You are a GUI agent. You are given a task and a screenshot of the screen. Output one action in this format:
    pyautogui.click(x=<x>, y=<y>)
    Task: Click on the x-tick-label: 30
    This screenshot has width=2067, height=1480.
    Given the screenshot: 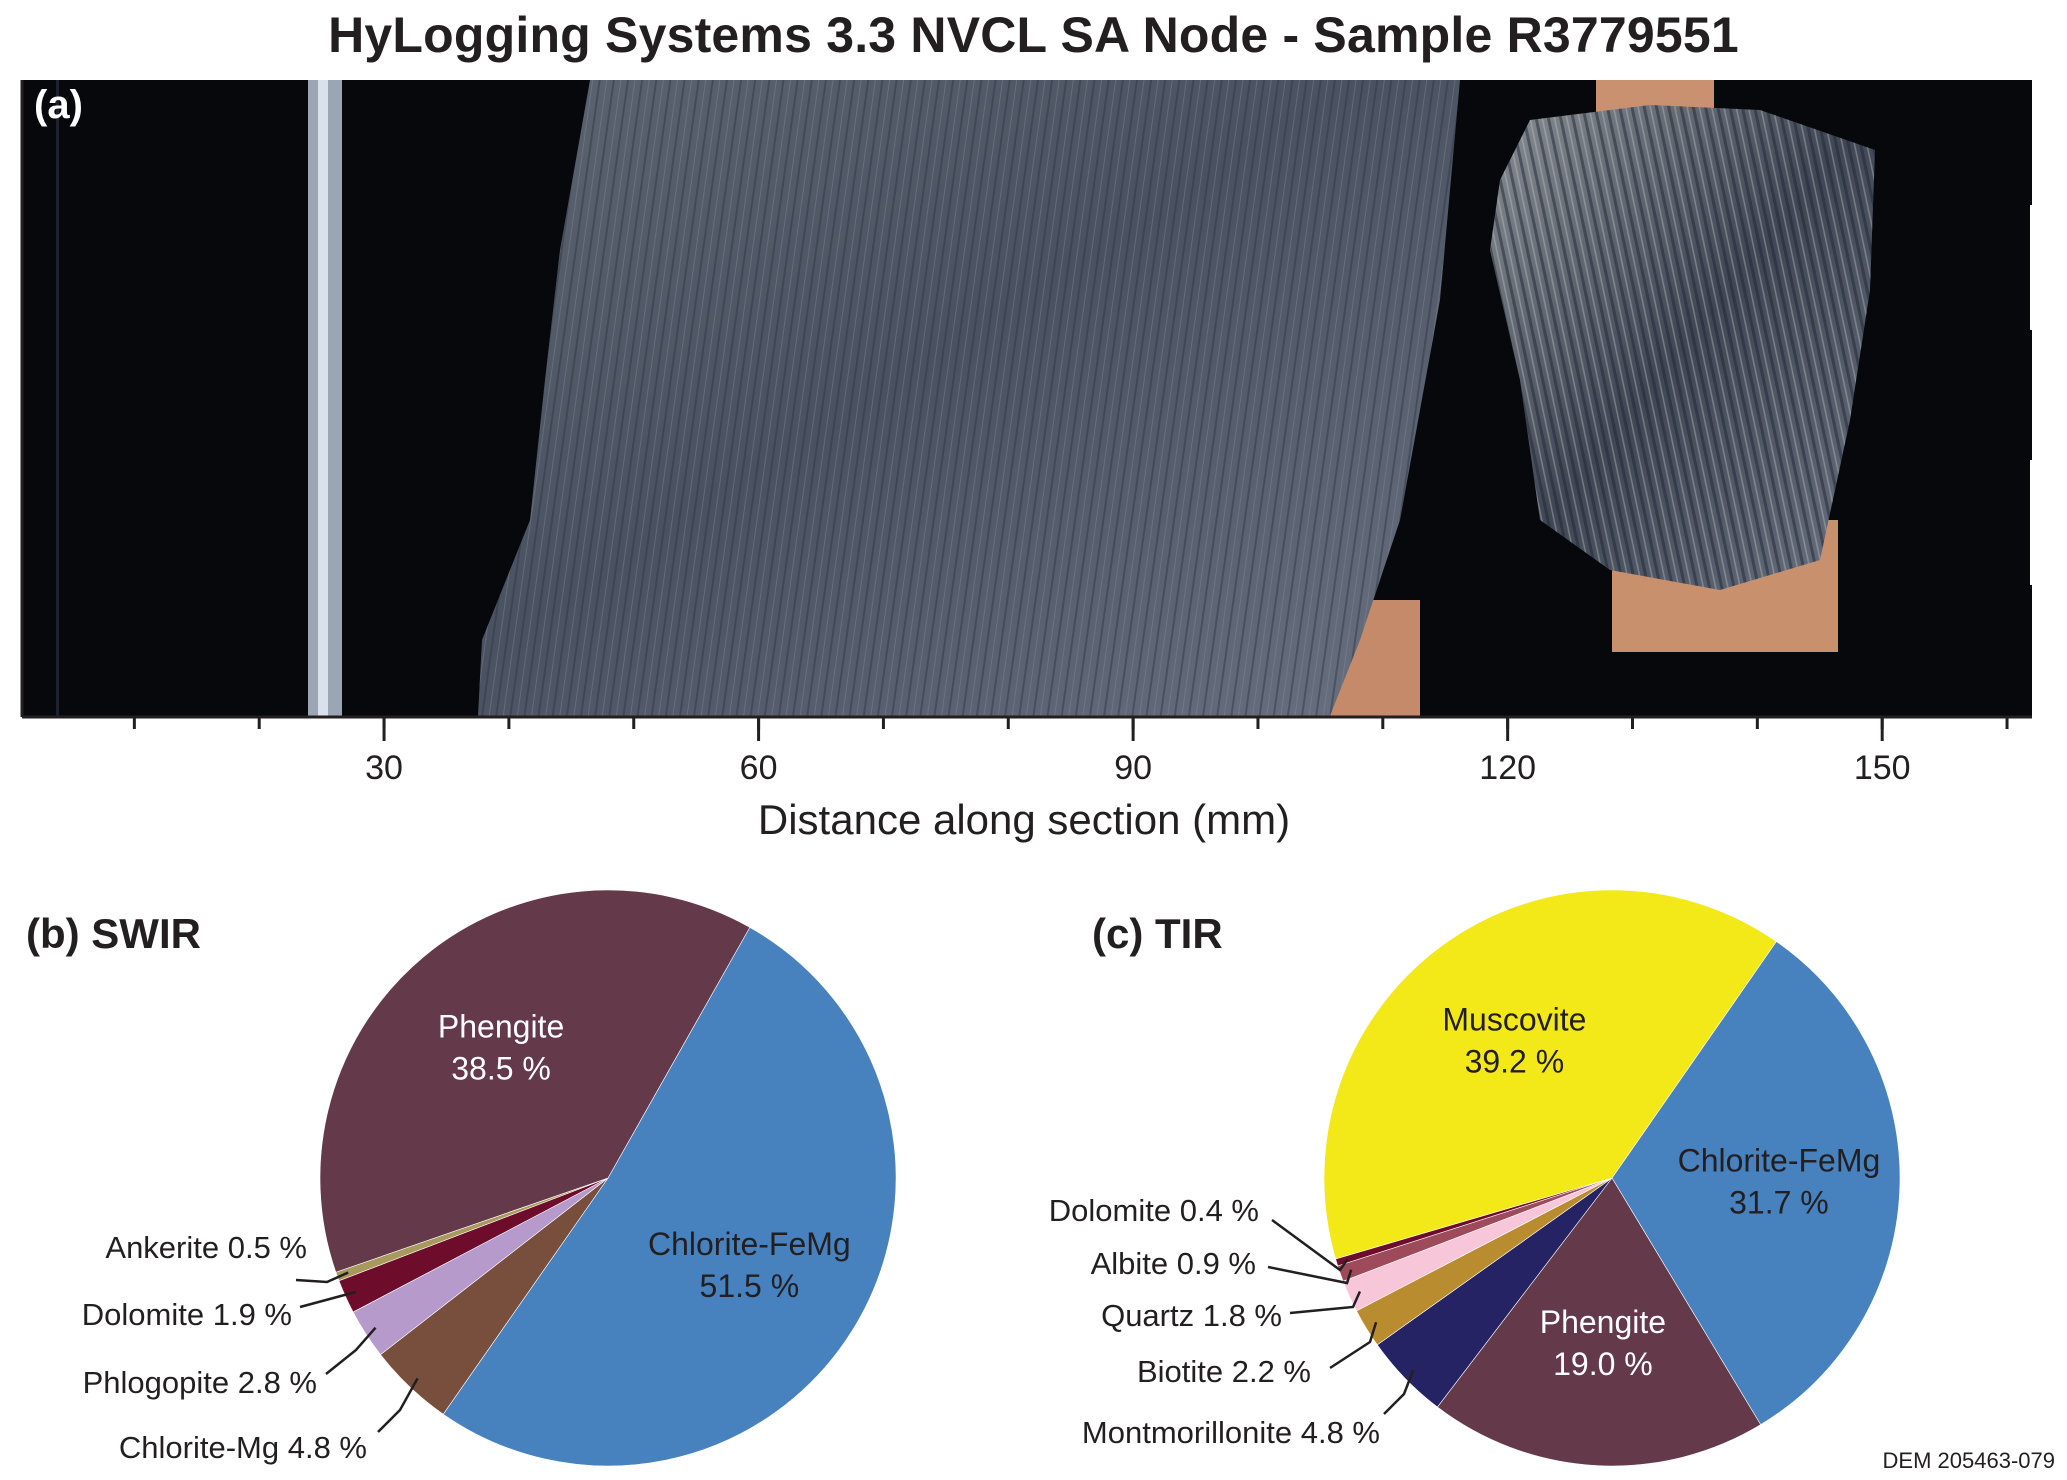 What is the action you would take?
    pyautogui.click(x=384, y=768)
    